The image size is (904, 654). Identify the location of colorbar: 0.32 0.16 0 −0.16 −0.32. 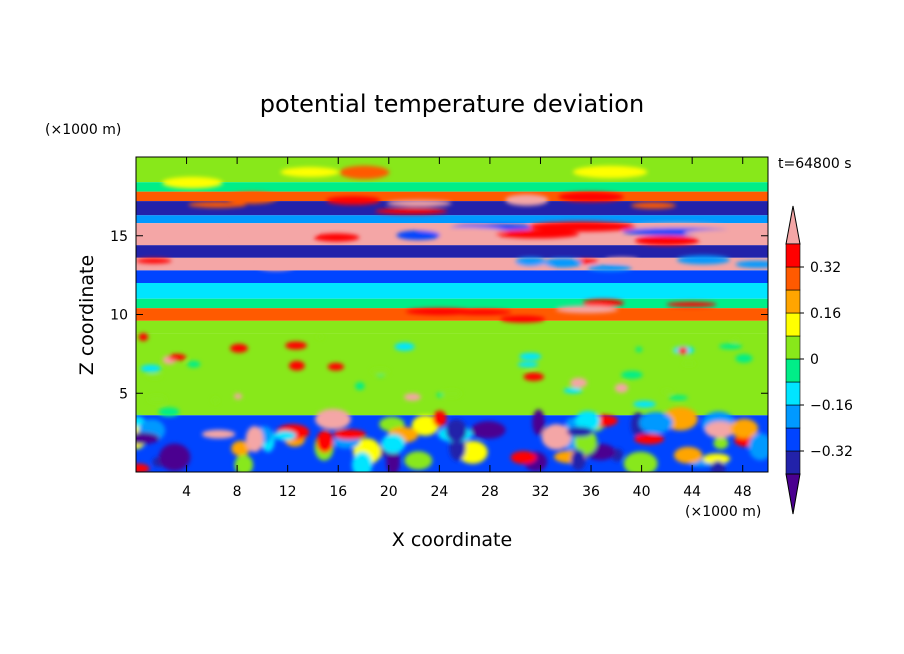
(819, 360).